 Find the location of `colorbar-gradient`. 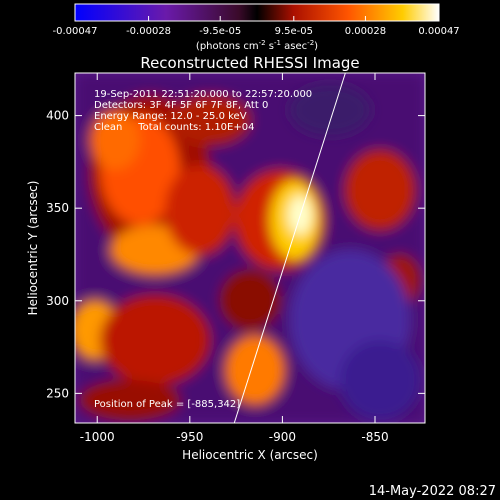

colorbar-gradient is located at coordinates (257, 12).